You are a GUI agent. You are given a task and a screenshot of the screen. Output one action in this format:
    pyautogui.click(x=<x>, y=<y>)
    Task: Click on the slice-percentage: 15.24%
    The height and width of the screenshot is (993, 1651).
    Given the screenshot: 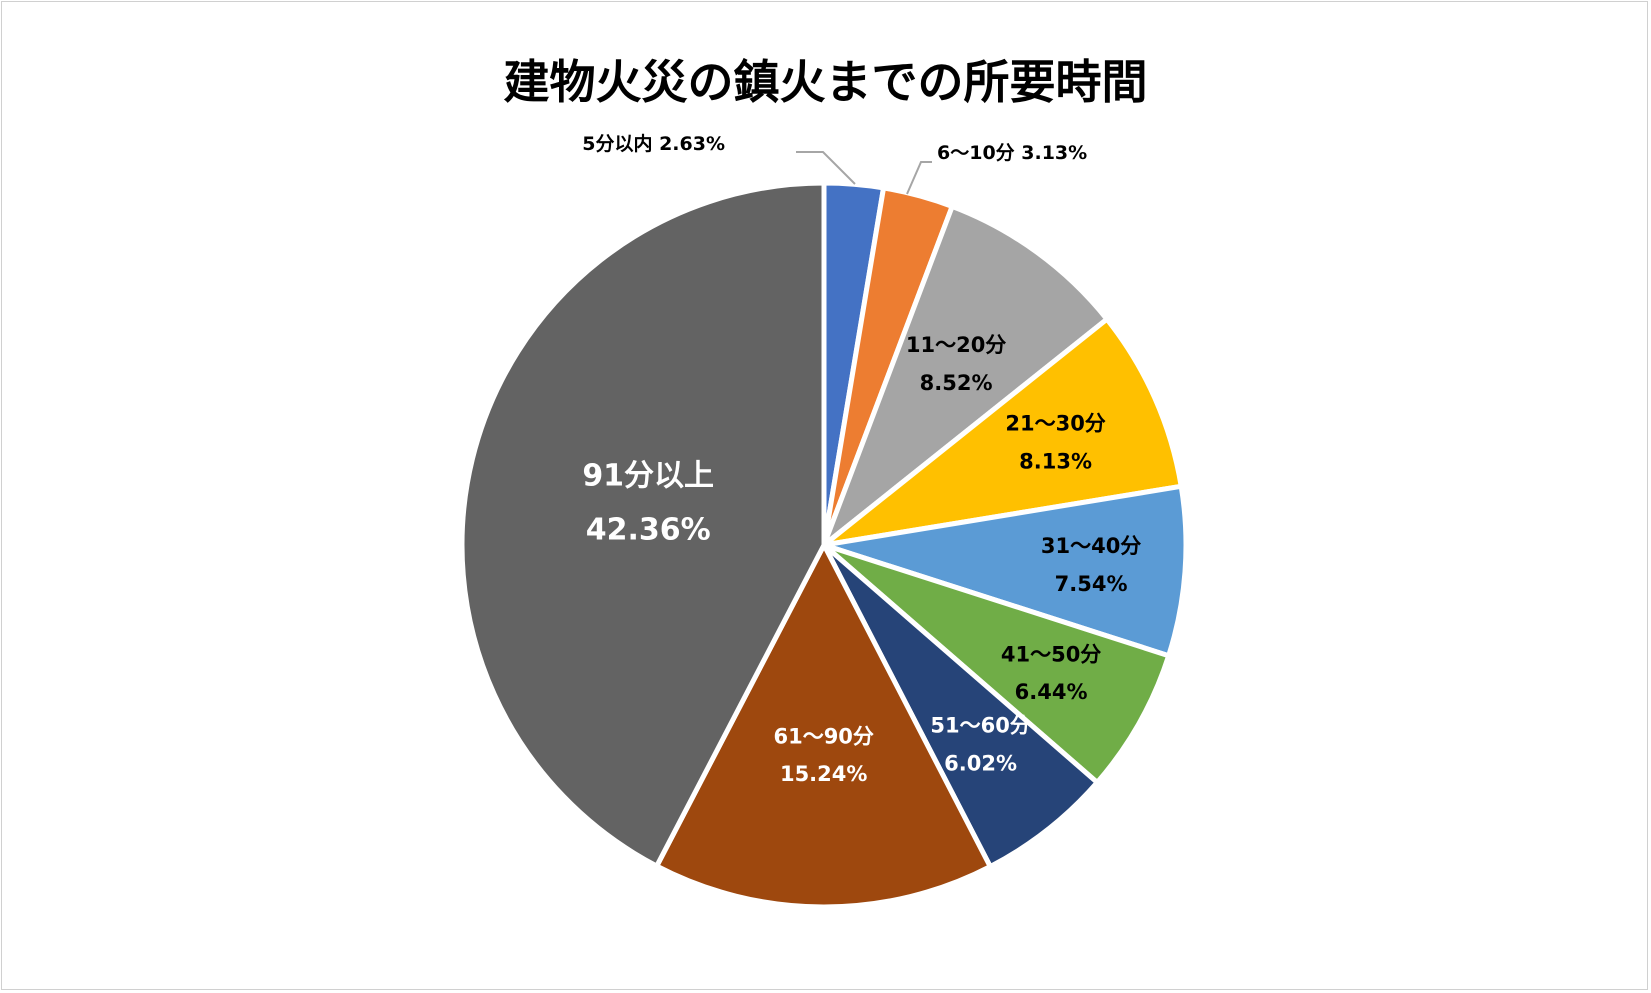 What is the action you would take?
    pyautogui.click(x=823, y=774)
    